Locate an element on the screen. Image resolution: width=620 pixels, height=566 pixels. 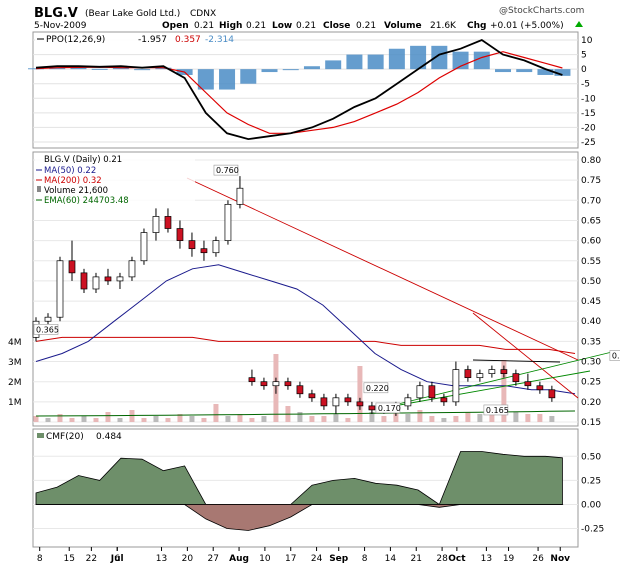
quote-date: 5-Nov-2009 is located at coordinates (60, 26).